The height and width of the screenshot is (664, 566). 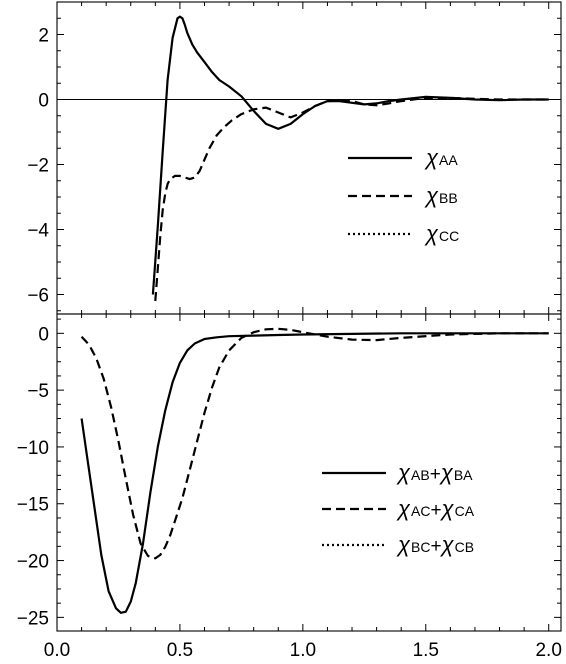 What do you see at coordinates (435, 508) in the screenshot?
I see `legend-label: χAC+χCA` at bounding box center [435, 508].